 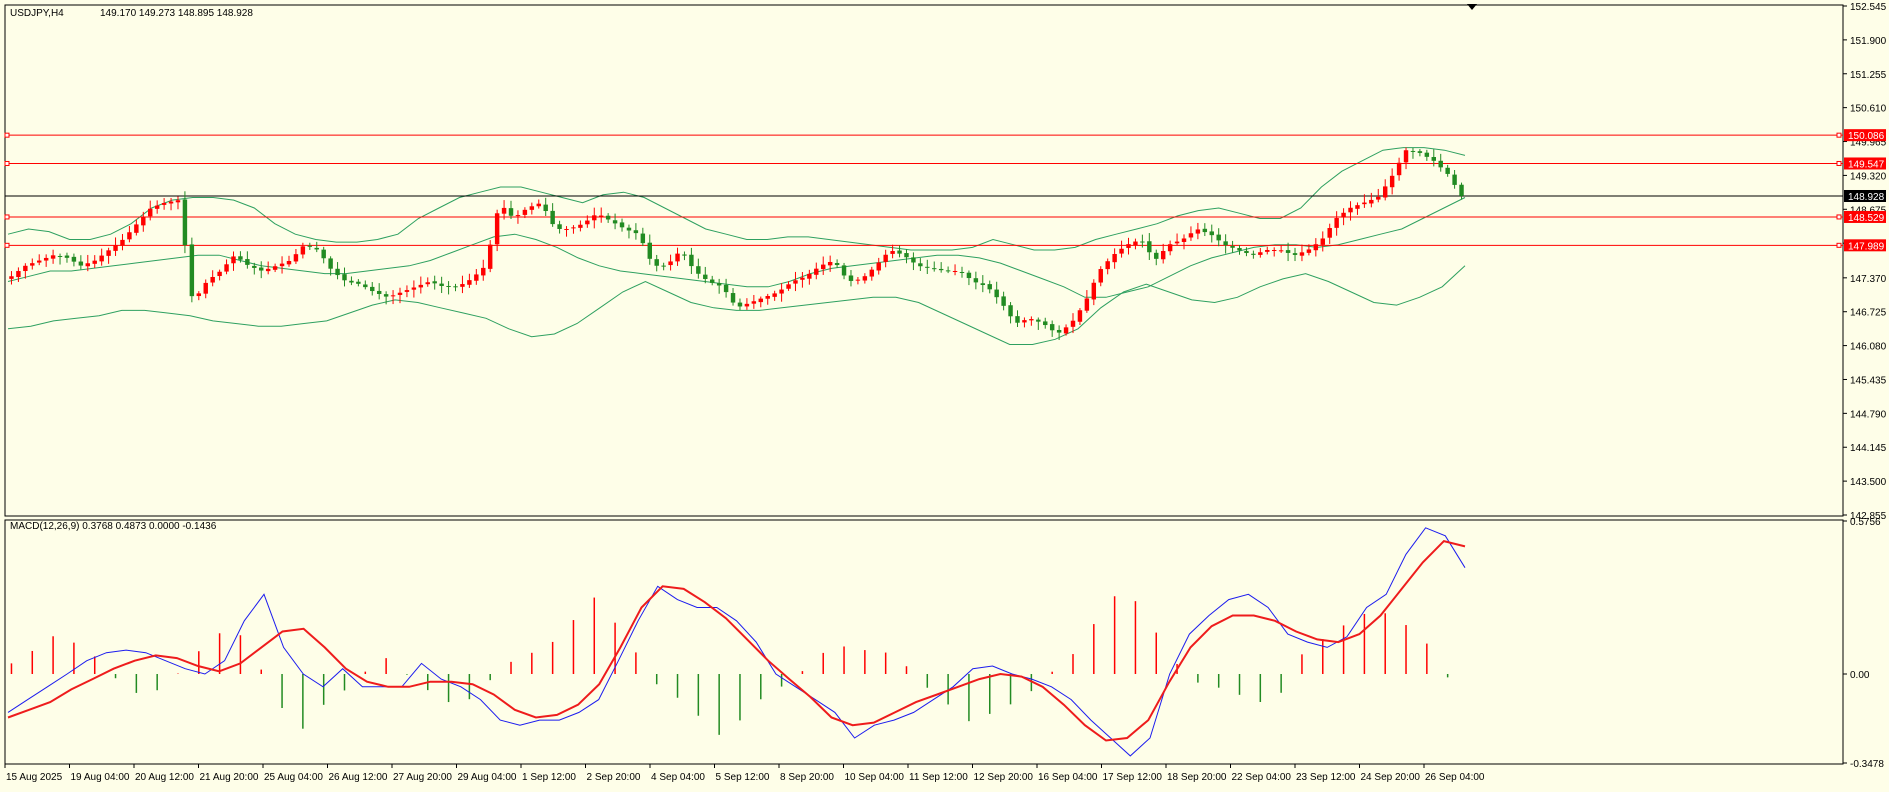 What do you see at coordinates (1197, 777) in the screenshot?
I see `time-axis-tick-label: 18 Sep 20:00` at bounding box center [1197, 777].